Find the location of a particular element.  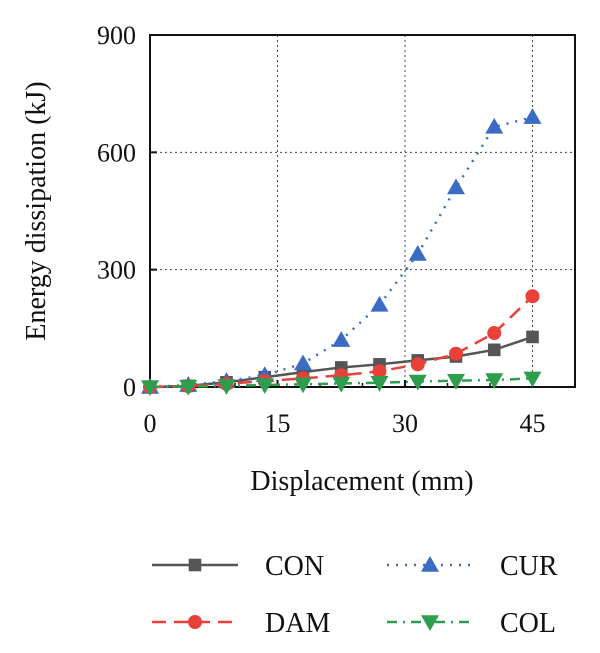

y-tick-label: 0 is located at coordinates (129, 387).